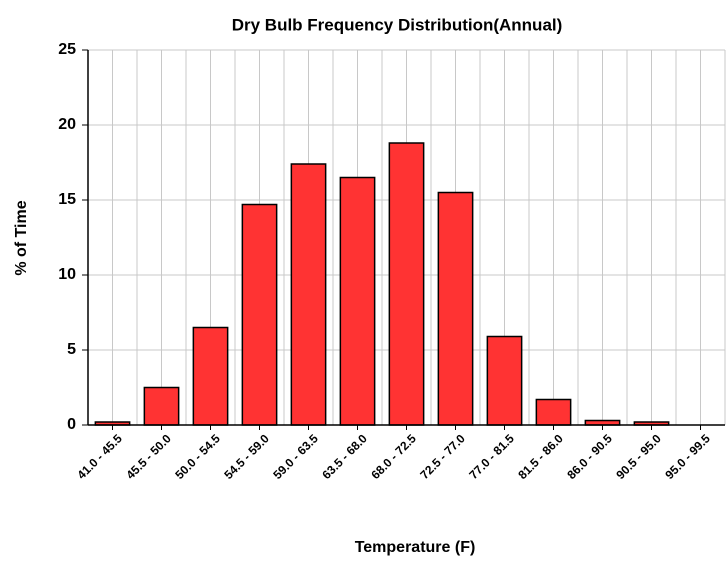 This screenshot has width=728, height=564. I want to click on y-tick-label: 20, so click(67, 124).